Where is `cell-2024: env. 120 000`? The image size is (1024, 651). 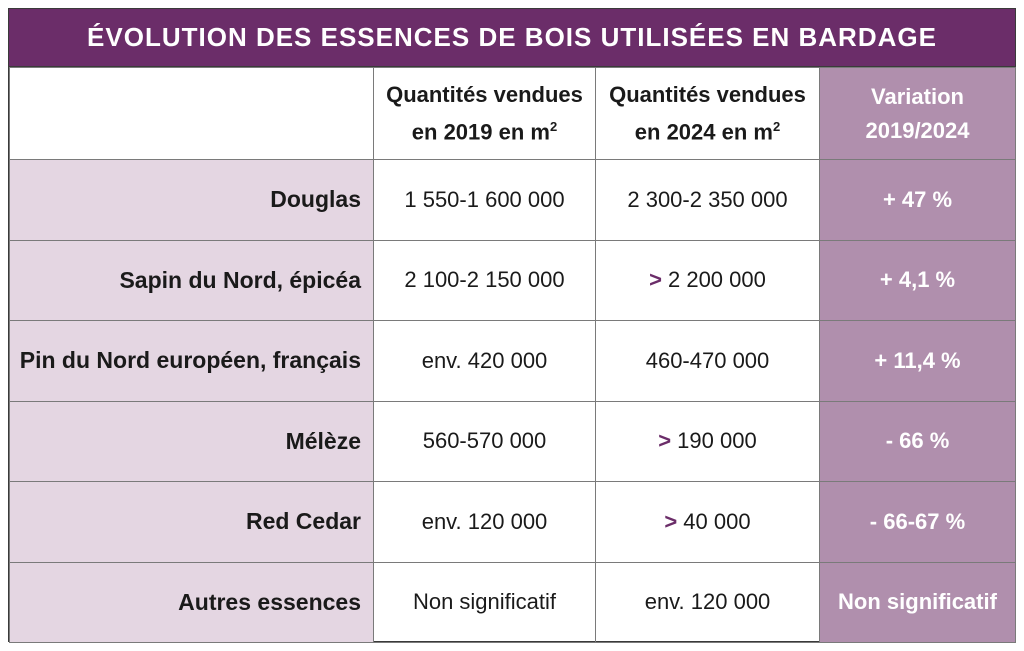
cell-2024: env. 120 000 is located at coordinates (707, 602).